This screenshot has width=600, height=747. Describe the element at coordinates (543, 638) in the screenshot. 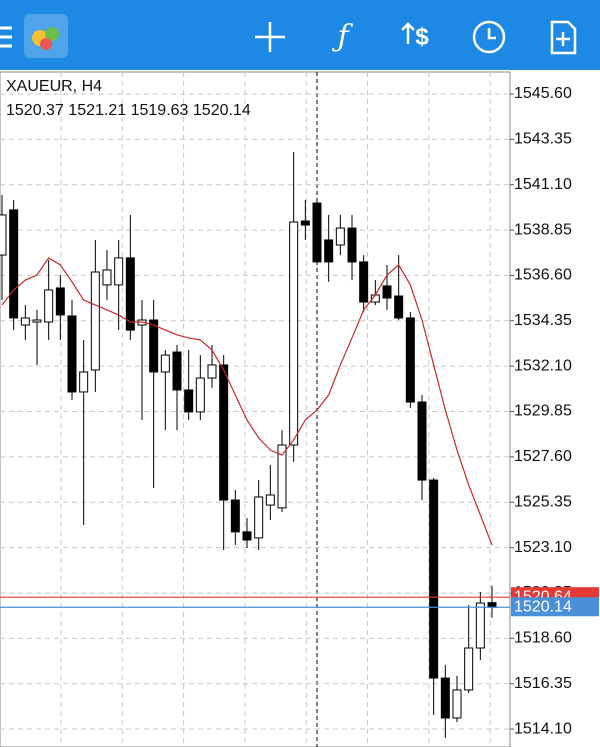

I see `y-tick-label: 1518.60` at that location.